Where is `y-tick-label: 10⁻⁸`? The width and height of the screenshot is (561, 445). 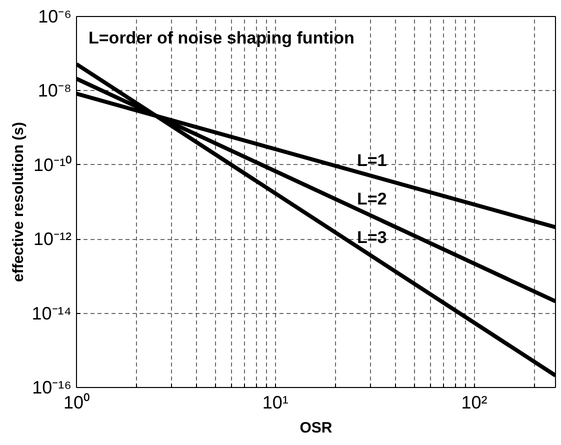 y-tick-label: 10⁻⁸ is located at coordinates (55, 90).